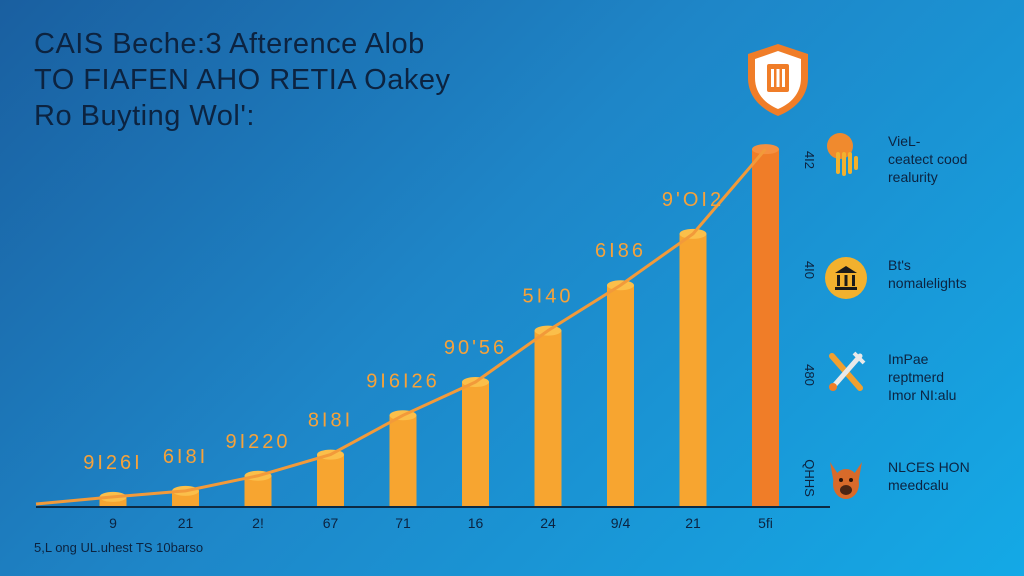 This screenshot has height=576, width=1024. What do you see at coordinates (475, 348) in the screenshot?
I see `bar-value-label: 90'56` at bounding box center [475, 348].